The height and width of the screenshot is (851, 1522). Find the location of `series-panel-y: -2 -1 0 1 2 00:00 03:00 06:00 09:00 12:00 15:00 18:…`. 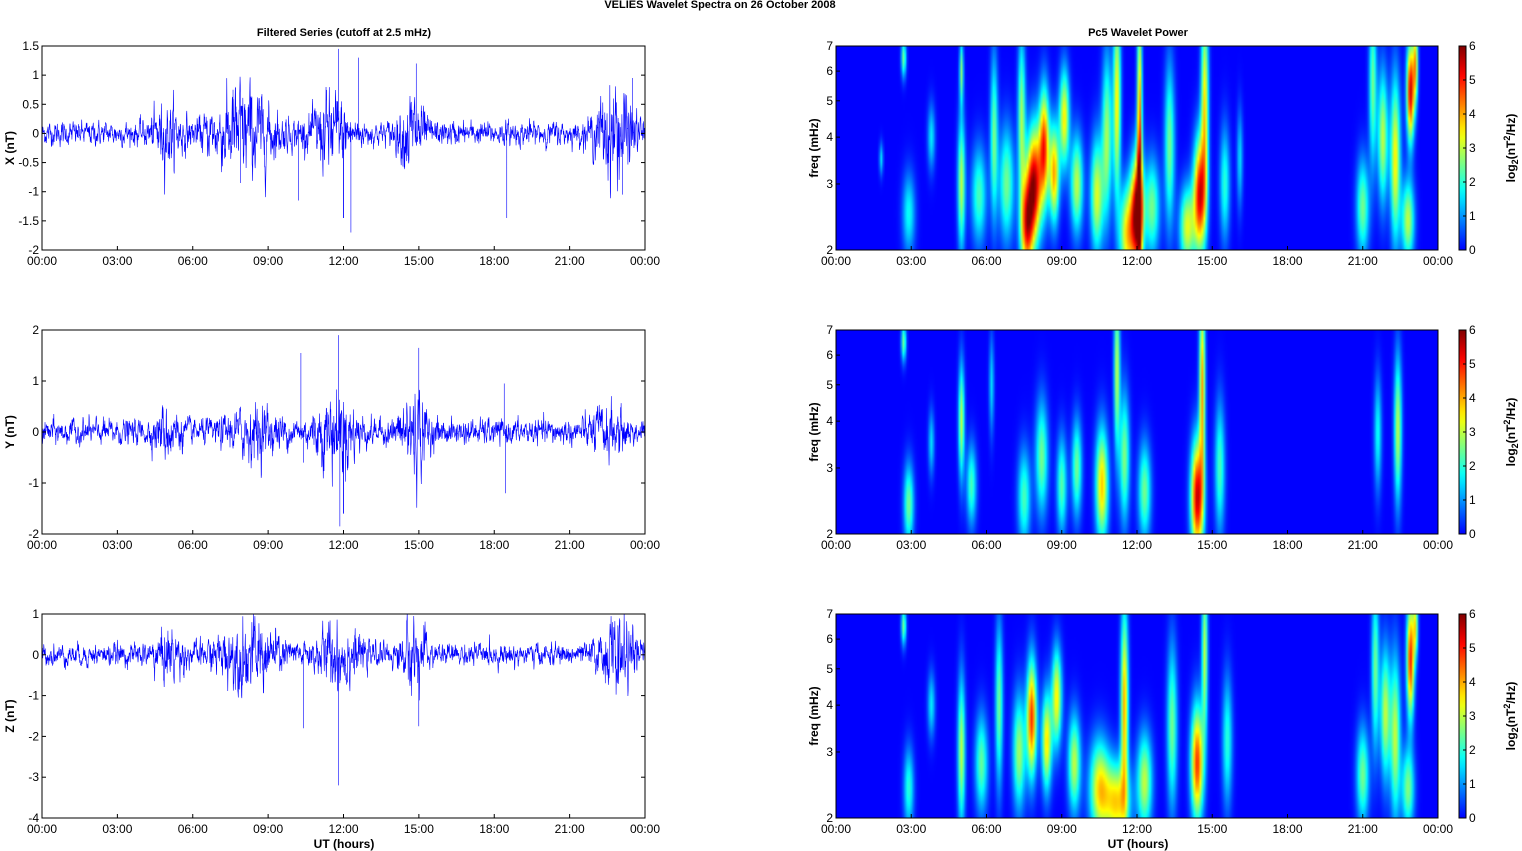

series-panel-y: -2 -1 0 1 2 00:00 03:00 06:00 09:00 12:00 15:00 18:… is located at coordinates (331, 437).